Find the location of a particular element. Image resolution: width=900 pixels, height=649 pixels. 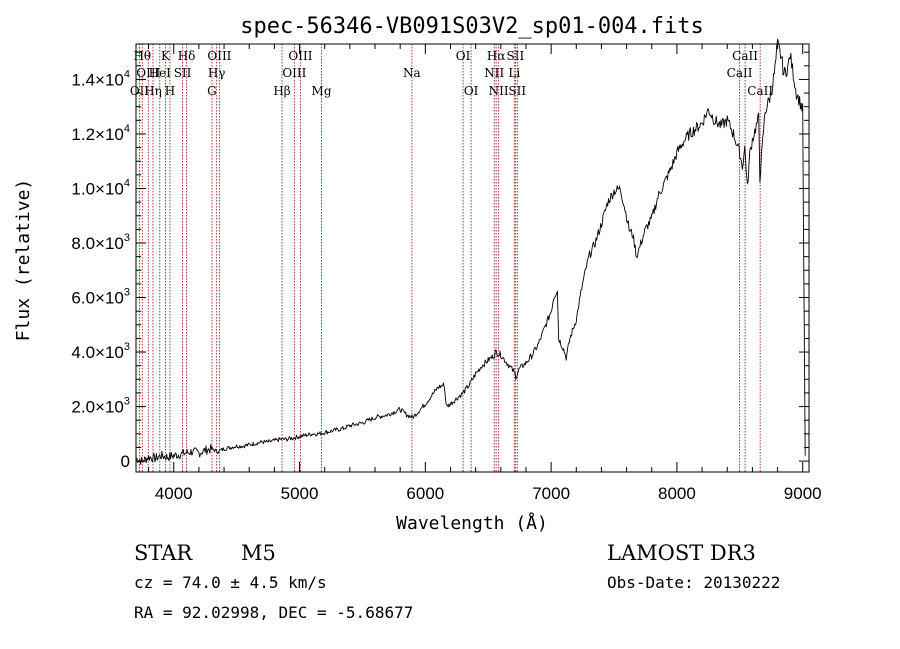

x-tick-label: 7000 is located at coordinates (551, 493).